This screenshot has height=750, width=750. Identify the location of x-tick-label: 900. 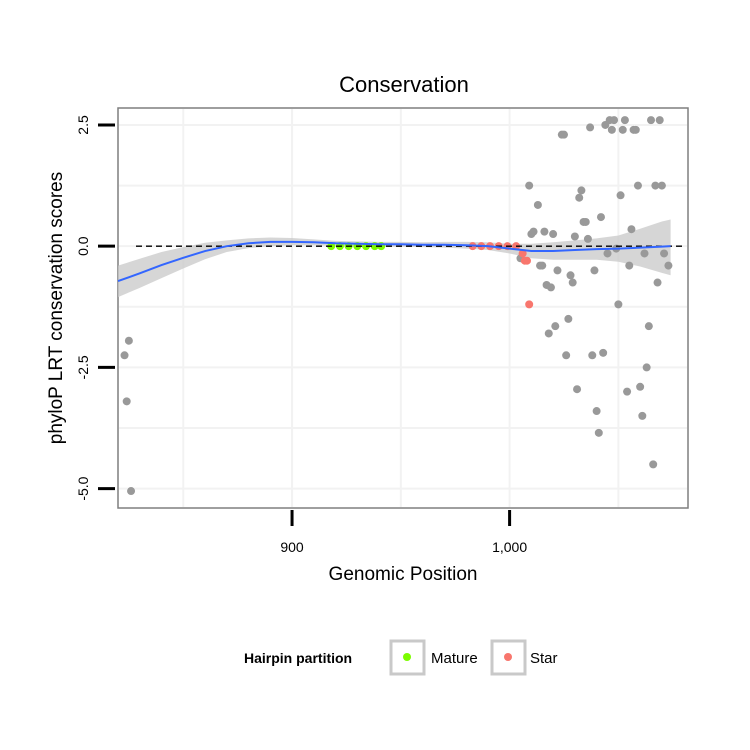
(292, 547).